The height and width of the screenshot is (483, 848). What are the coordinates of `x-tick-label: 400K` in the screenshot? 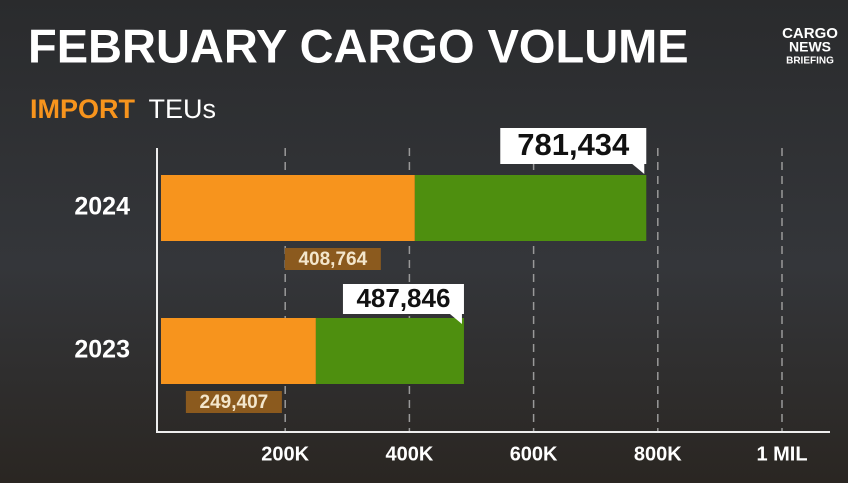 It's located at (409, 454).